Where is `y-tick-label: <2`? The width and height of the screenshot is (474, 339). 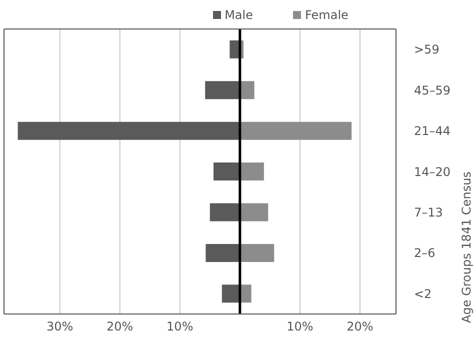
y-tick-label: <2 is located at coordinates (423, 293).